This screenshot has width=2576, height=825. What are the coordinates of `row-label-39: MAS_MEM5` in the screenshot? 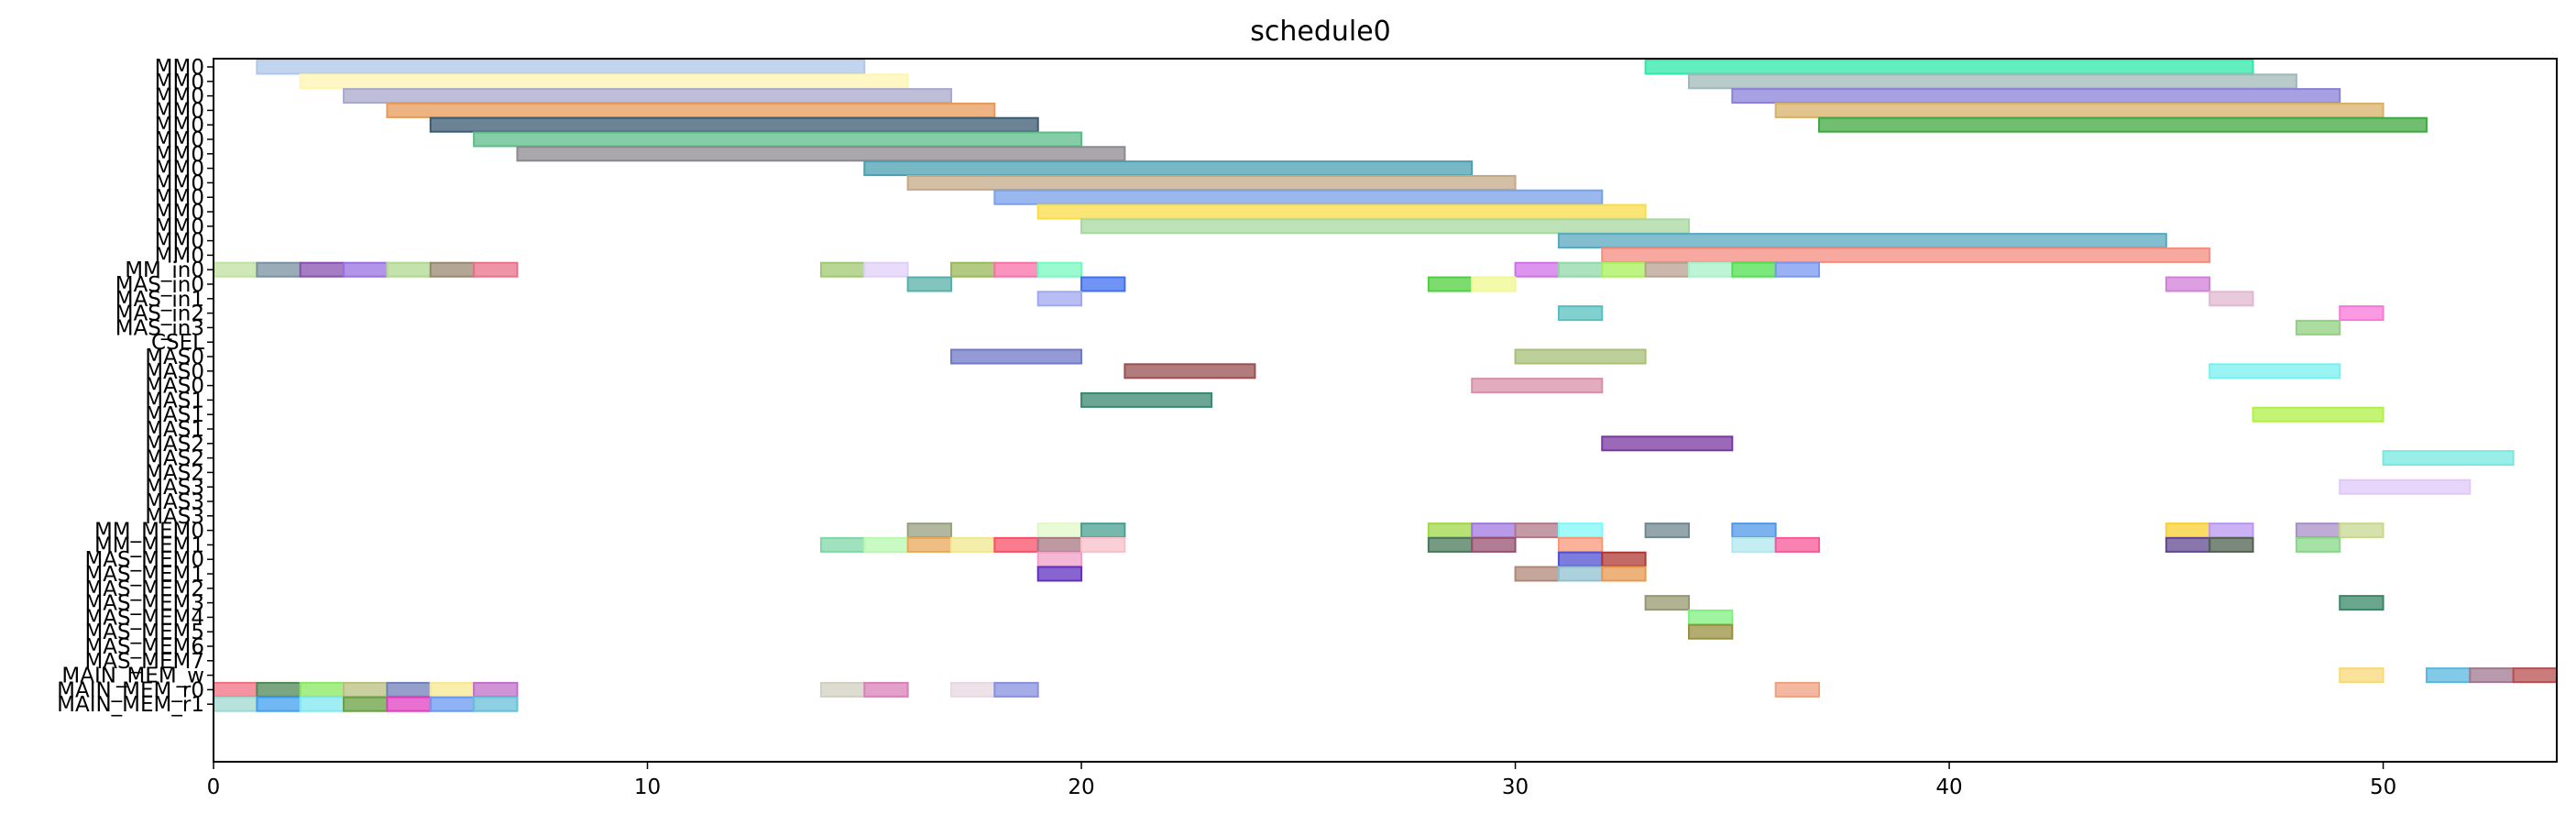 It's located at (144, 632).